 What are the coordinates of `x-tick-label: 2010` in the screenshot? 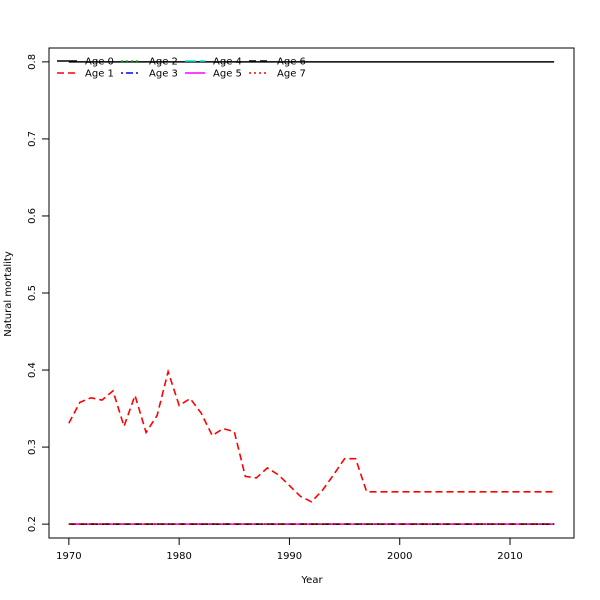 It's located at (509, 556).